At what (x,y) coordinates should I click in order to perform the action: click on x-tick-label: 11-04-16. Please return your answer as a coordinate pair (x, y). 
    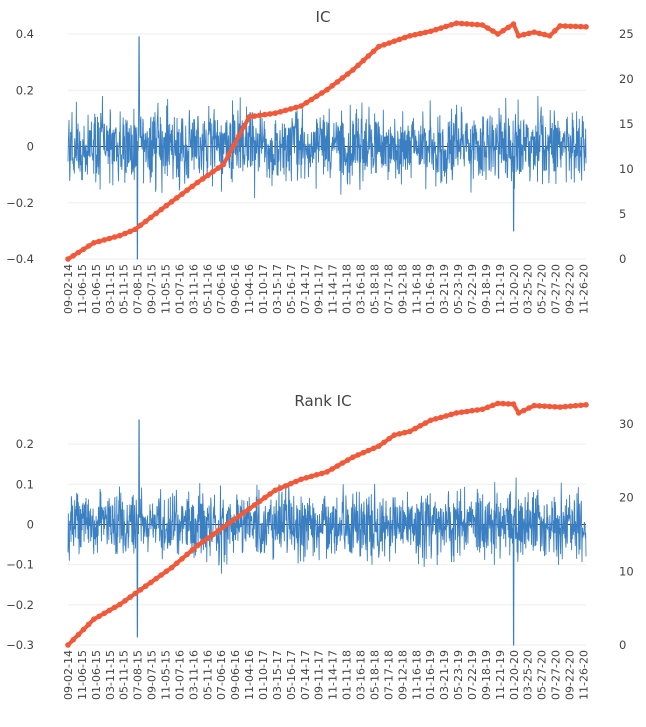
    Looking at the image, I should click on (249, 289).